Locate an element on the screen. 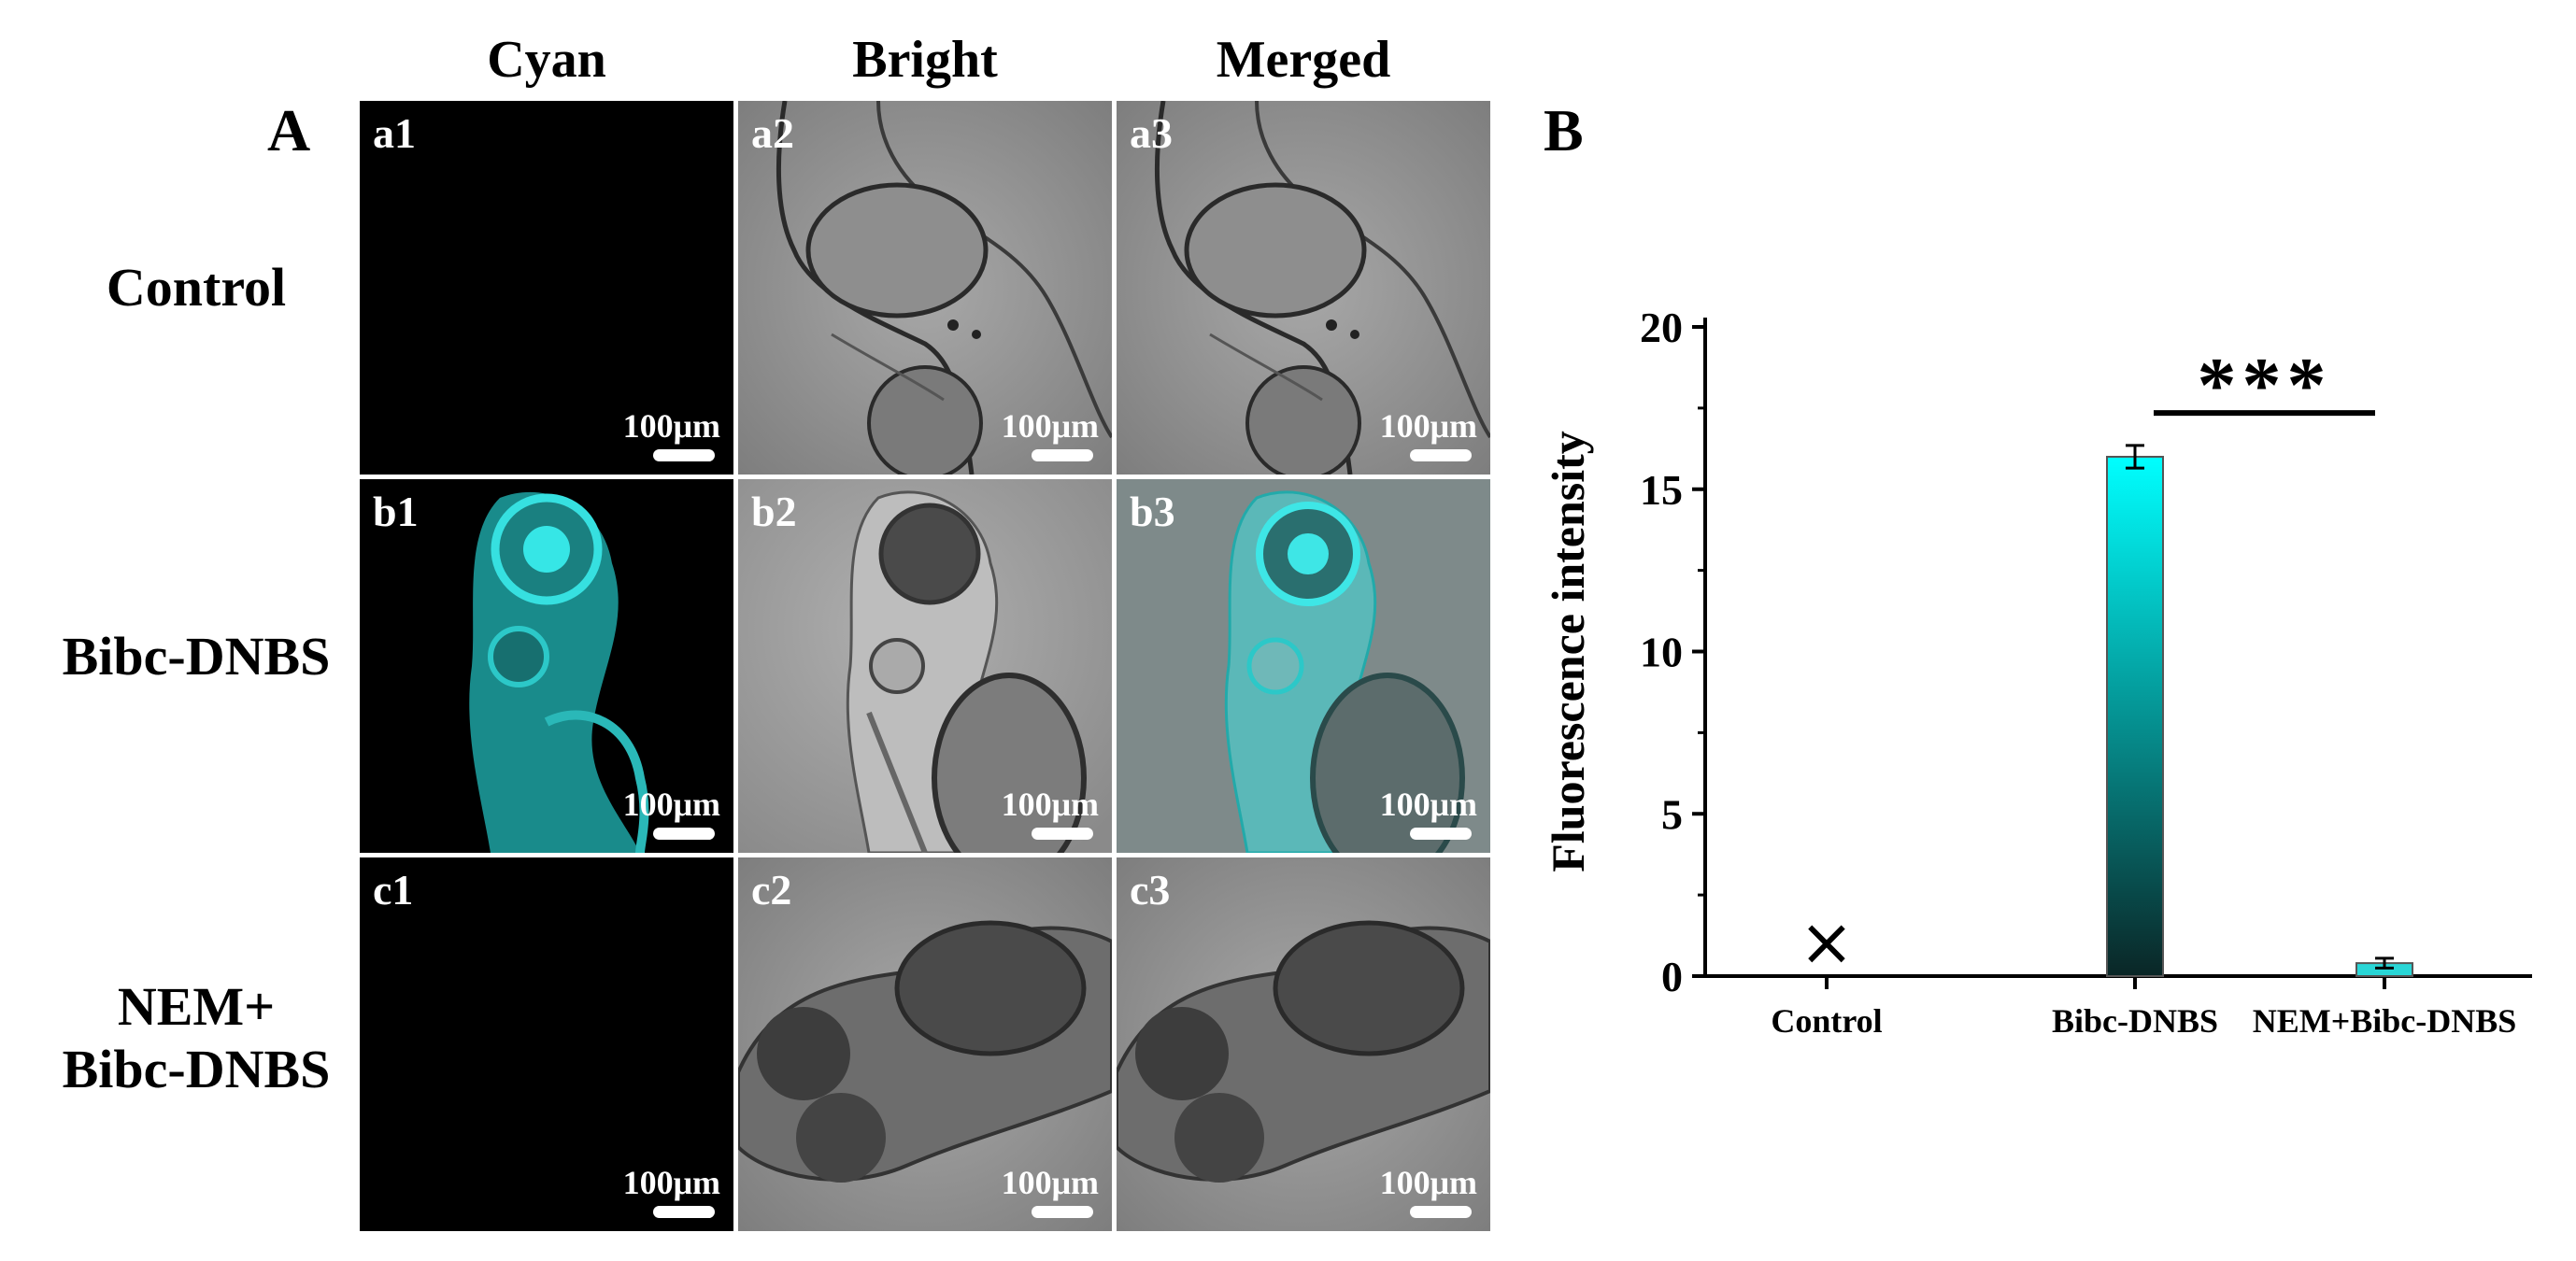  micrograph-a1: a1 100μm is located at coordinates (546, 288).